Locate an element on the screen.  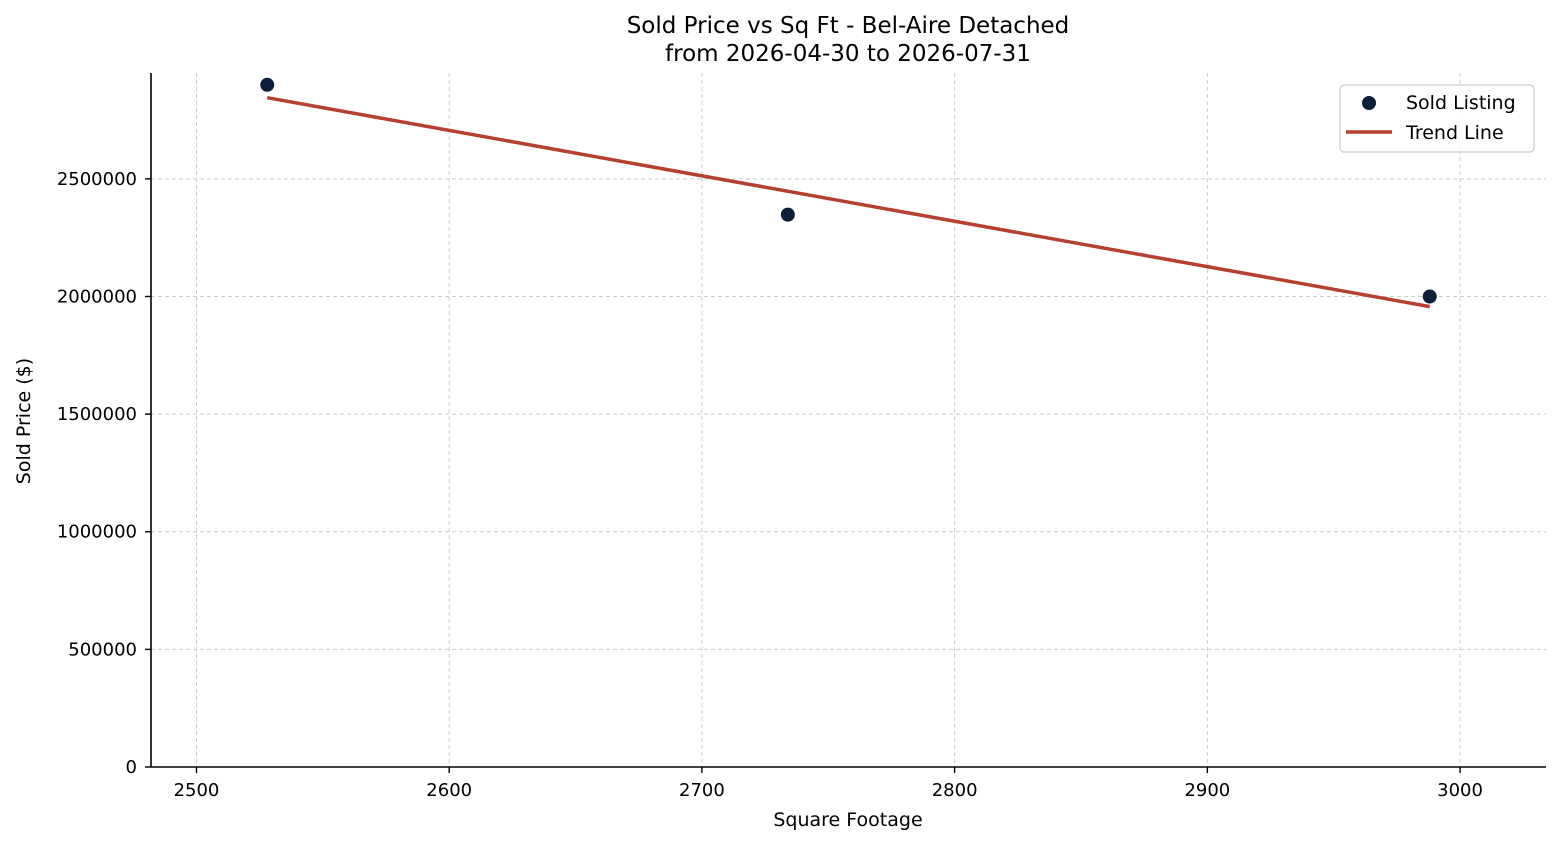
legend-label-trend-line: Trend Line is located at coordinates (1454, 133).